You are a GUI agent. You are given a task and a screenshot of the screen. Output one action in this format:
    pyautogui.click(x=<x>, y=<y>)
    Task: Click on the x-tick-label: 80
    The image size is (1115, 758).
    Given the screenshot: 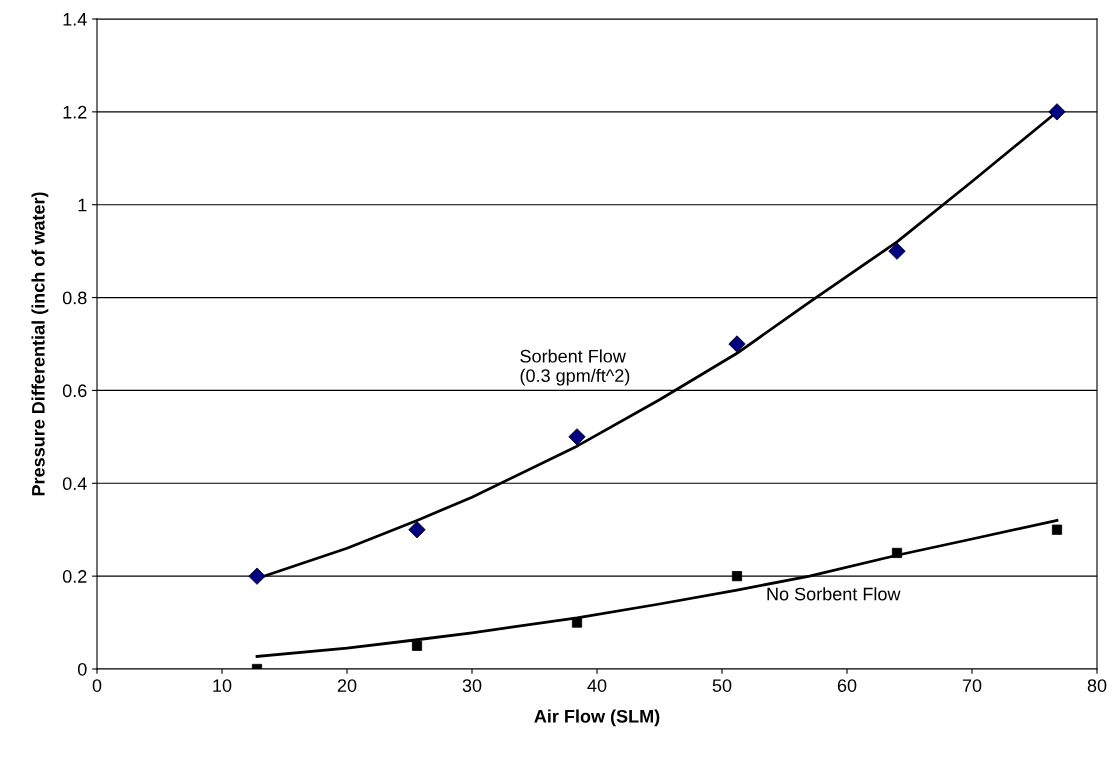 What is the action you would take?
    pyautogui.click(x=1097, y=685)
    